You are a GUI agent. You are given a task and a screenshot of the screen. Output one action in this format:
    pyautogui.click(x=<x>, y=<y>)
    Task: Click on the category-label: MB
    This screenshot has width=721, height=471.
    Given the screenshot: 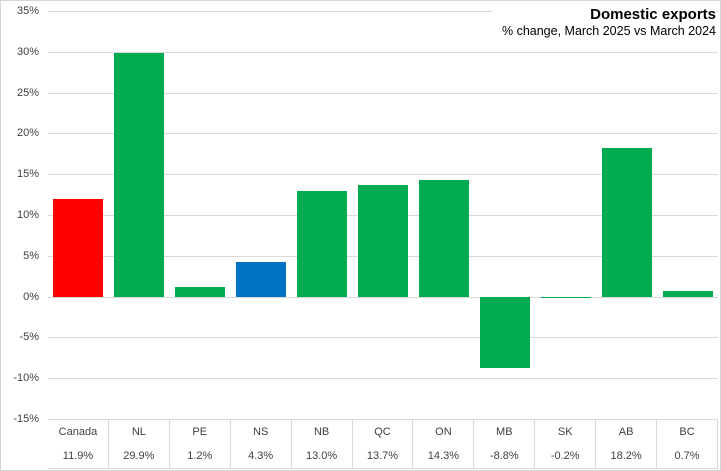 What is the action you would take?
    pyautogui.click(x=504, y=432)
    